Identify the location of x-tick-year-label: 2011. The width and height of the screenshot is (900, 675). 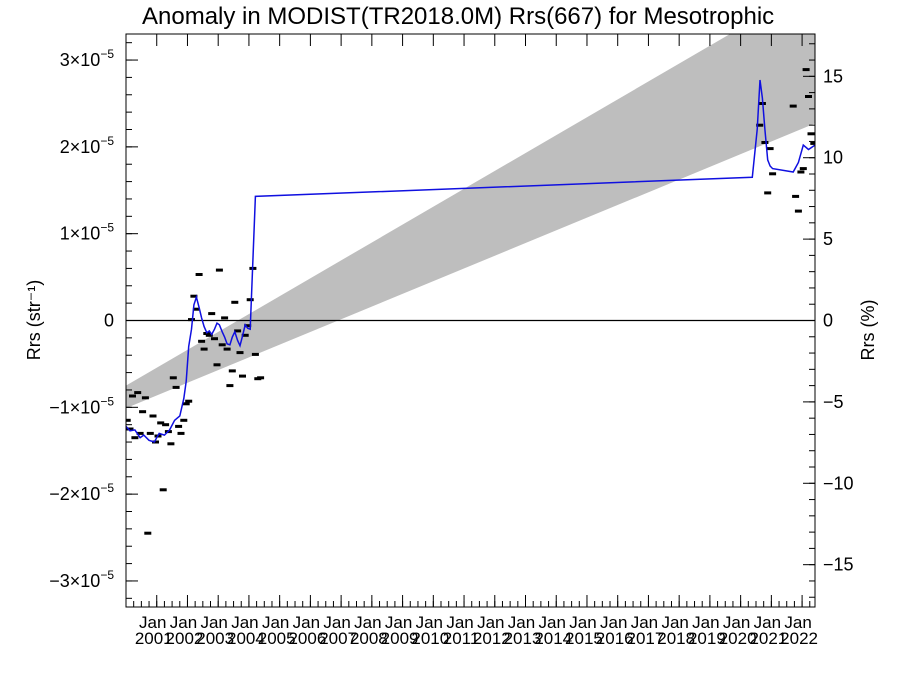
(461, 638).